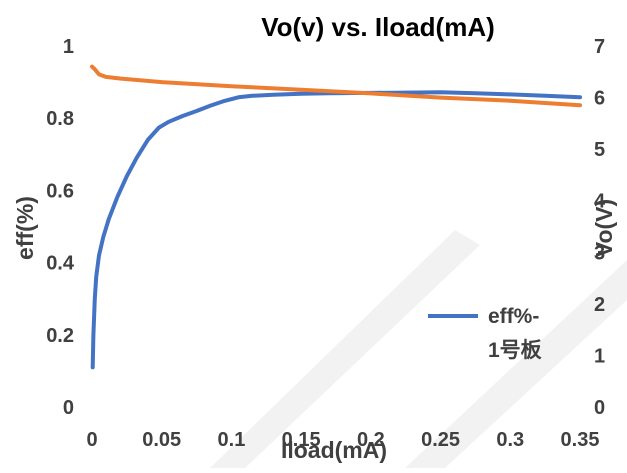 Image resolution: width=627 pixels, height=473 pixels. What do you see at coordinates (60, 336) in the screenshot?
I see `y-tick-label: 0.2` at bounding box center [60, 336].